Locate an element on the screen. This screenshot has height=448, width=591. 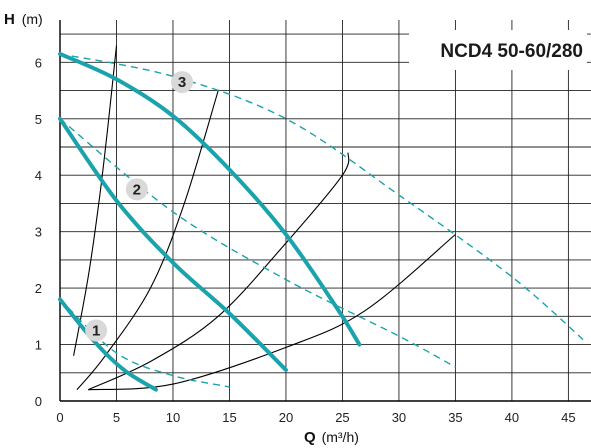
y-tick-label: 6 is located at coordinates (38, 62).